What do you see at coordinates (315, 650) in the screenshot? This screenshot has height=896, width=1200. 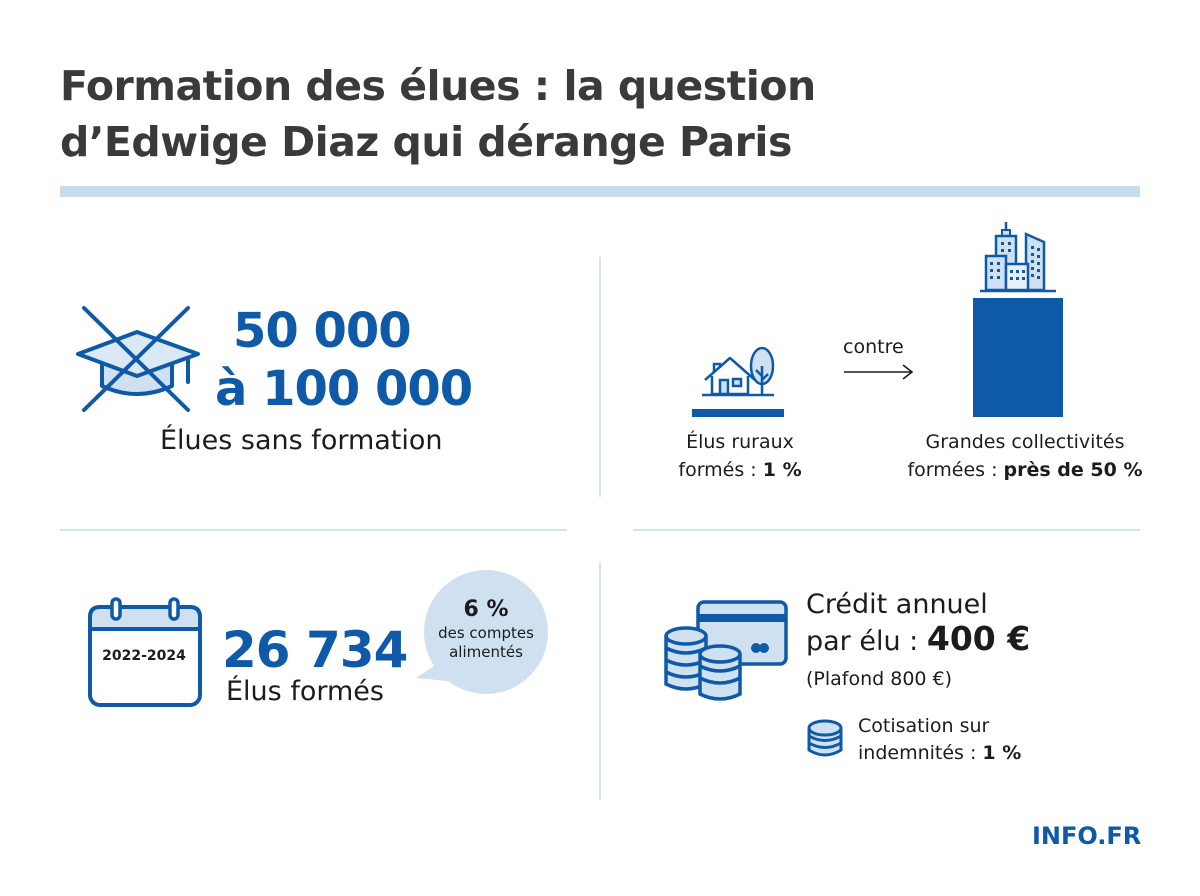 I see `trained-count: 26 734` at bounding box center [315, 650].